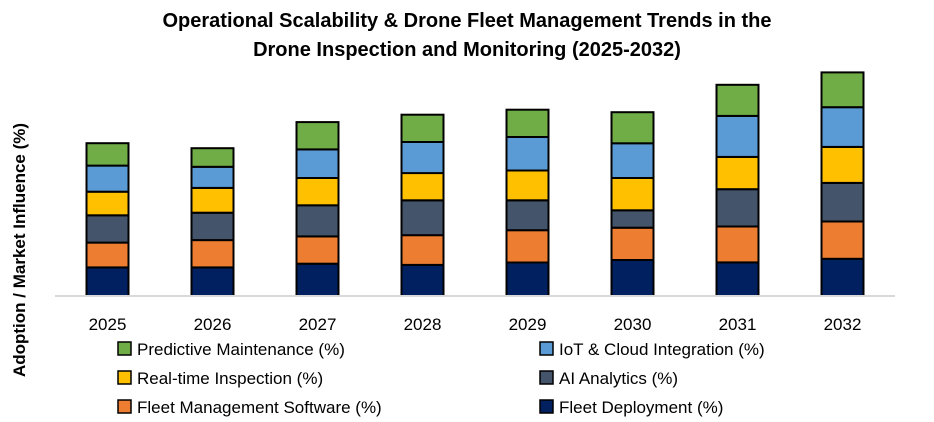 This screenshot has height=422, width=934. Describe the element at coordinates (107, 255) in the screenshot. I see `bar-segment-fleet-management-software-2025` at that location.